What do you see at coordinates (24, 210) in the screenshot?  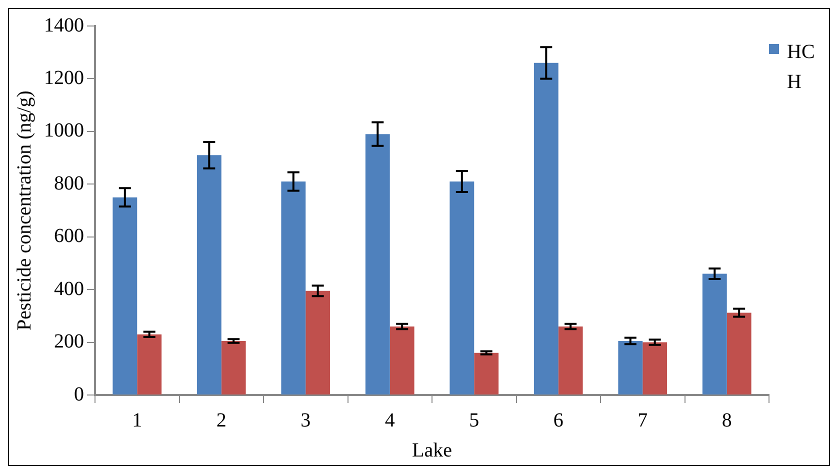 I see `y-axis-title: Pesticide concentration (ng/g)` at bounding box center [24, 210].